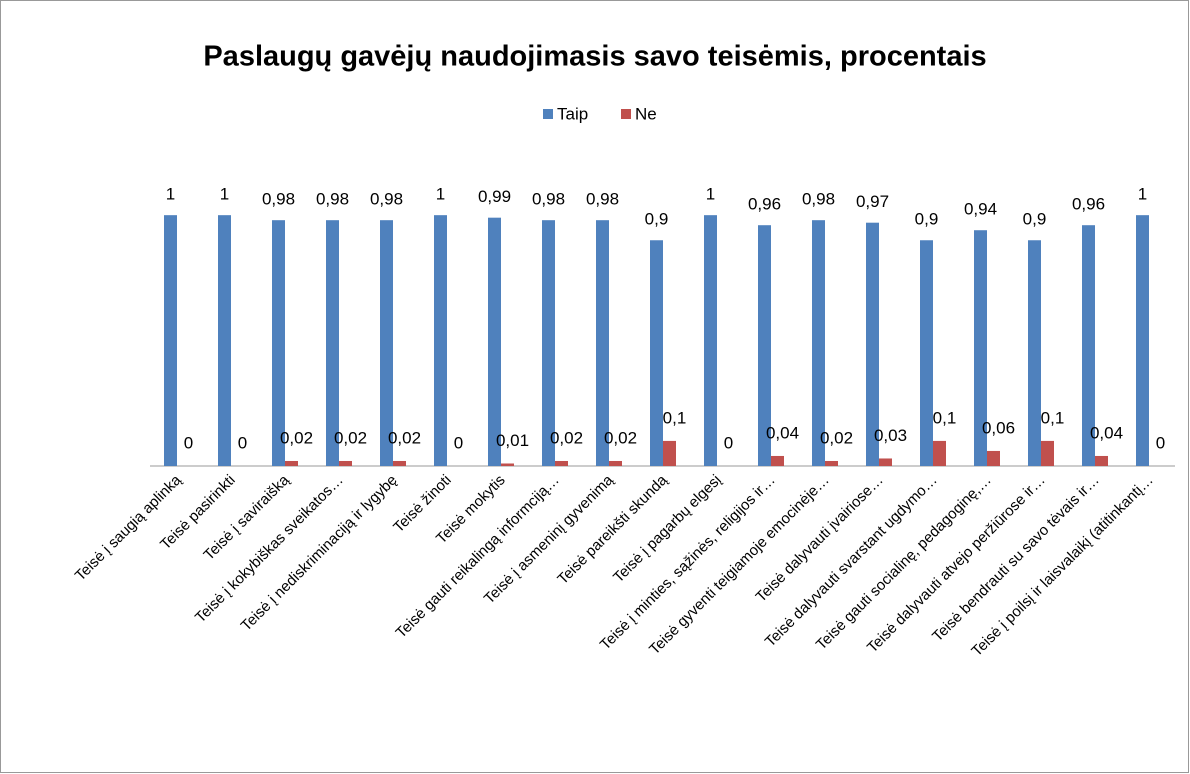 This screenshot has width=1190, height=774. Describe the element at coordinates (998, 427) in the screenshot. I see `value-label: 0,06` at that location.